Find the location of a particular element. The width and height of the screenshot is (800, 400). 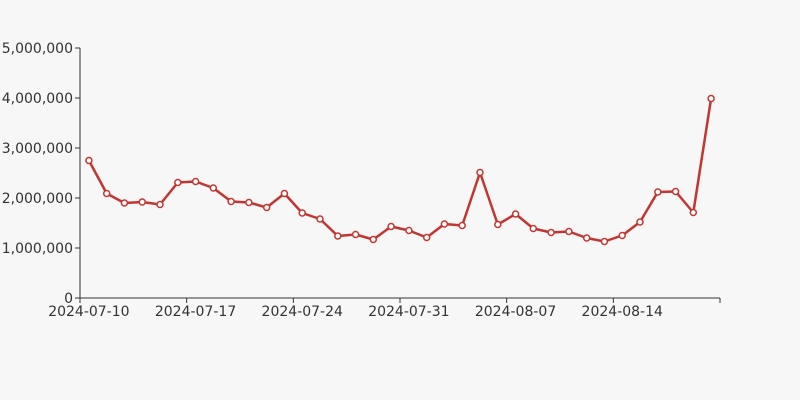

x-tick-label: 2024-07-17 is located at coordinates (195, 312).